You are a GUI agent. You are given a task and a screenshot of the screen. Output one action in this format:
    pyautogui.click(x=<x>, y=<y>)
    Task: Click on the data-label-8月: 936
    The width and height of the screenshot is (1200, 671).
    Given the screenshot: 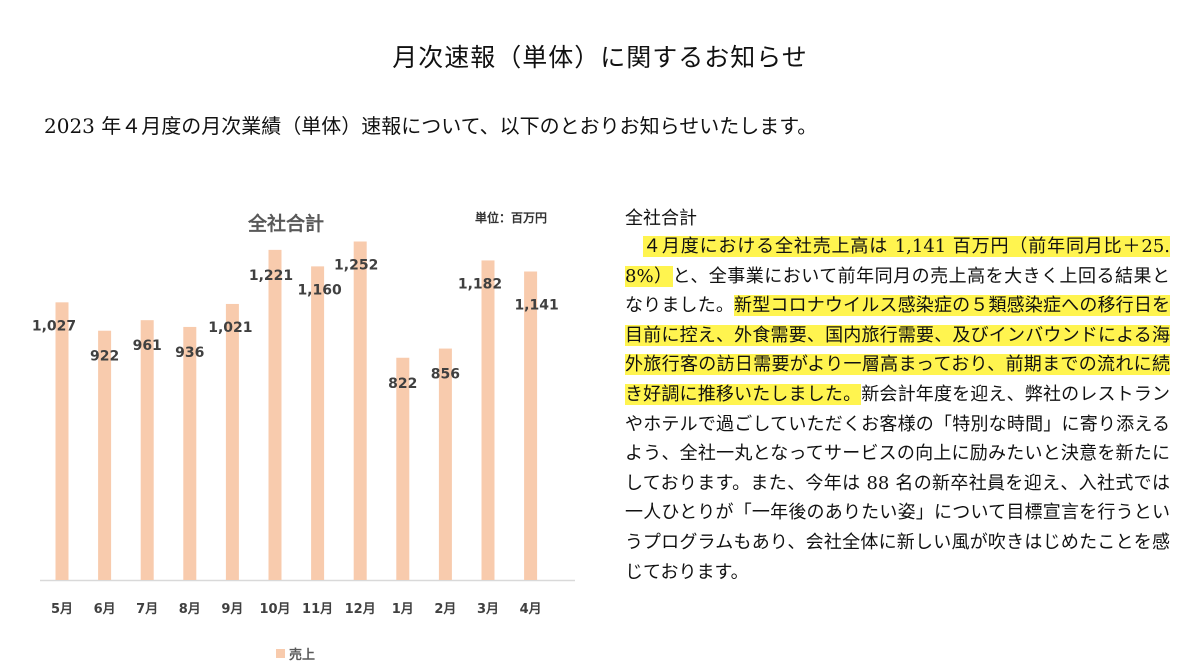 What is the action you would take?
    pyautogui.click(x=189, y=353)
    